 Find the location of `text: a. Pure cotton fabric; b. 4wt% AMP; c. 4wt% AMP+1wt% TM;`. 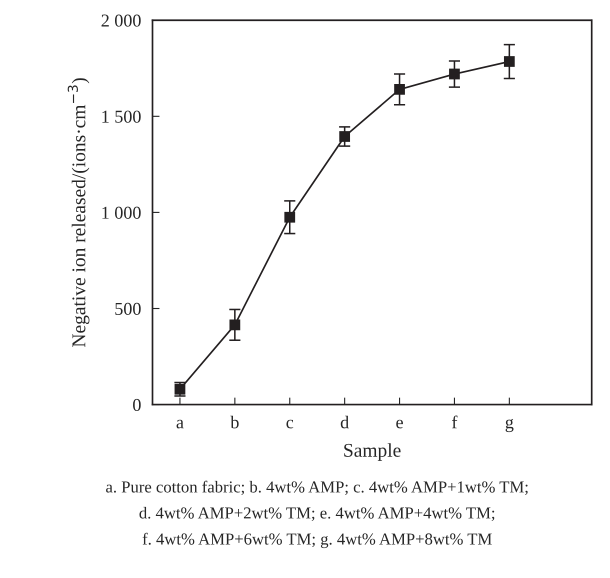

text: a. Pure cotton fabric; b. 4wt% AMP; c. 4wt% AMP+1wt% TM; is located at coordinates (317, 487).